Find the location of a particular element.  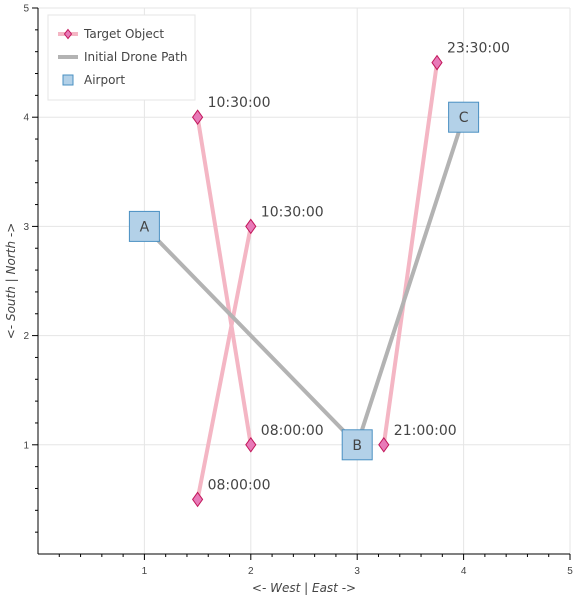

legend-target-marker is located at coordinates (68, 34).